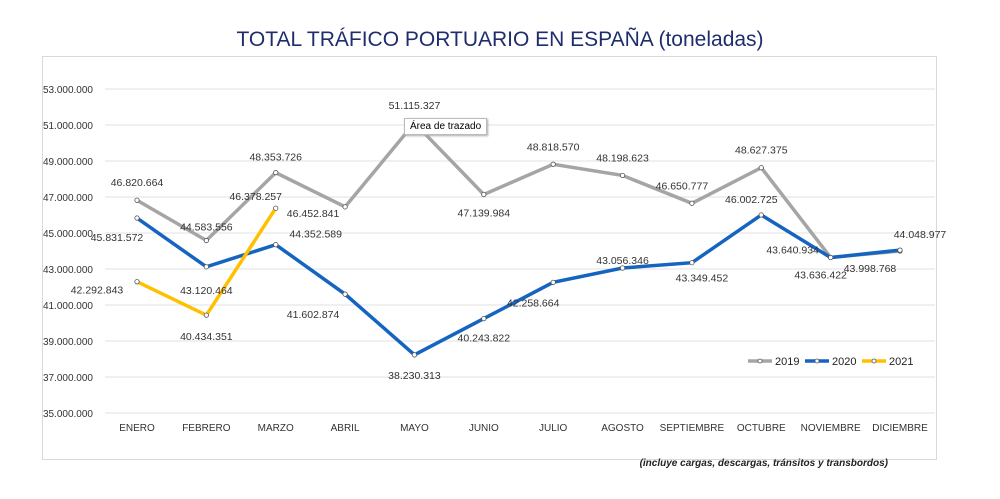 This screenshot has height=499, width=1000. What do you see at coordinates (206, 337) in the screenshot?
I see `data-label: 40.434.351` at bounding box center [206, 337].